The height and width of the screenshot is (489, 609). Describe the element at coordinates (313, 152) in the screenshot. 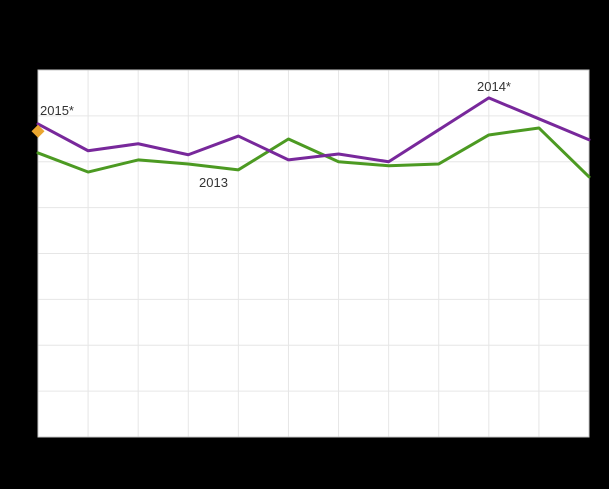

I see `series-line-2013` at that location.